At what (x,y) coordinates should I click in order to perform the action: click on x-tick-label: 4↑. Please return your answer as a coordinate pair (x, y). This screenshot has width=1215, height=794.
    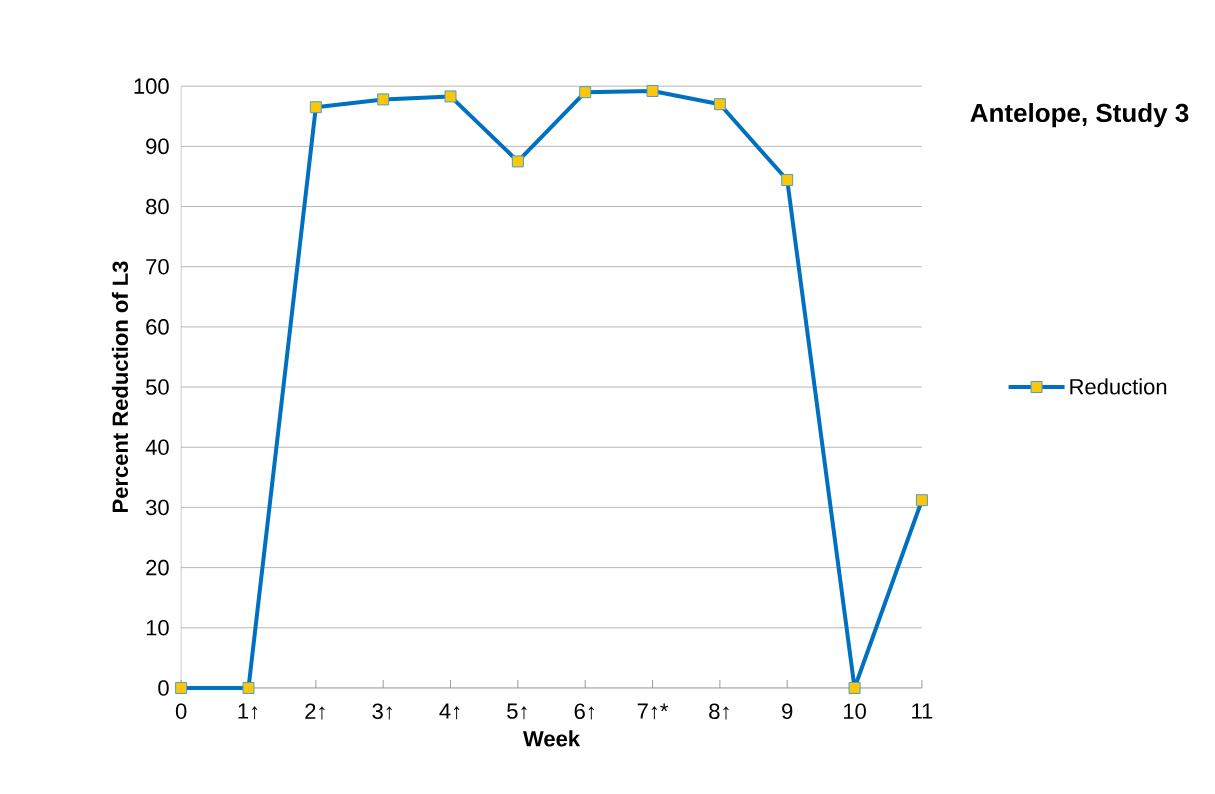
    Looking at the image, I should click on (449, 711).